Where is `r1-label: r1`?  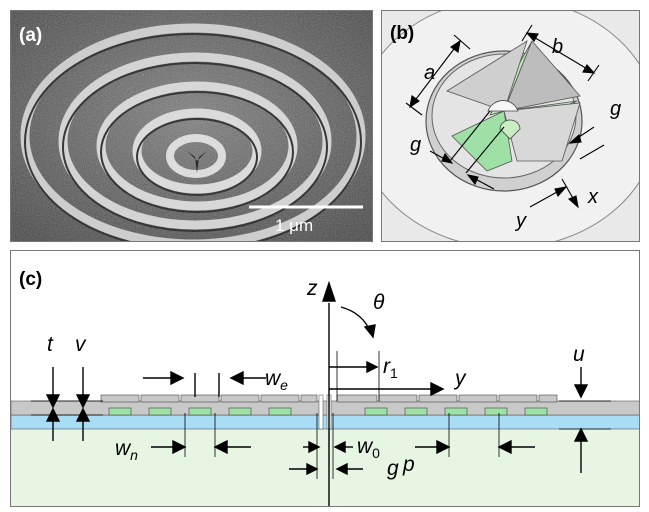 r1-label: r1 is located at coordinates (390, 368).